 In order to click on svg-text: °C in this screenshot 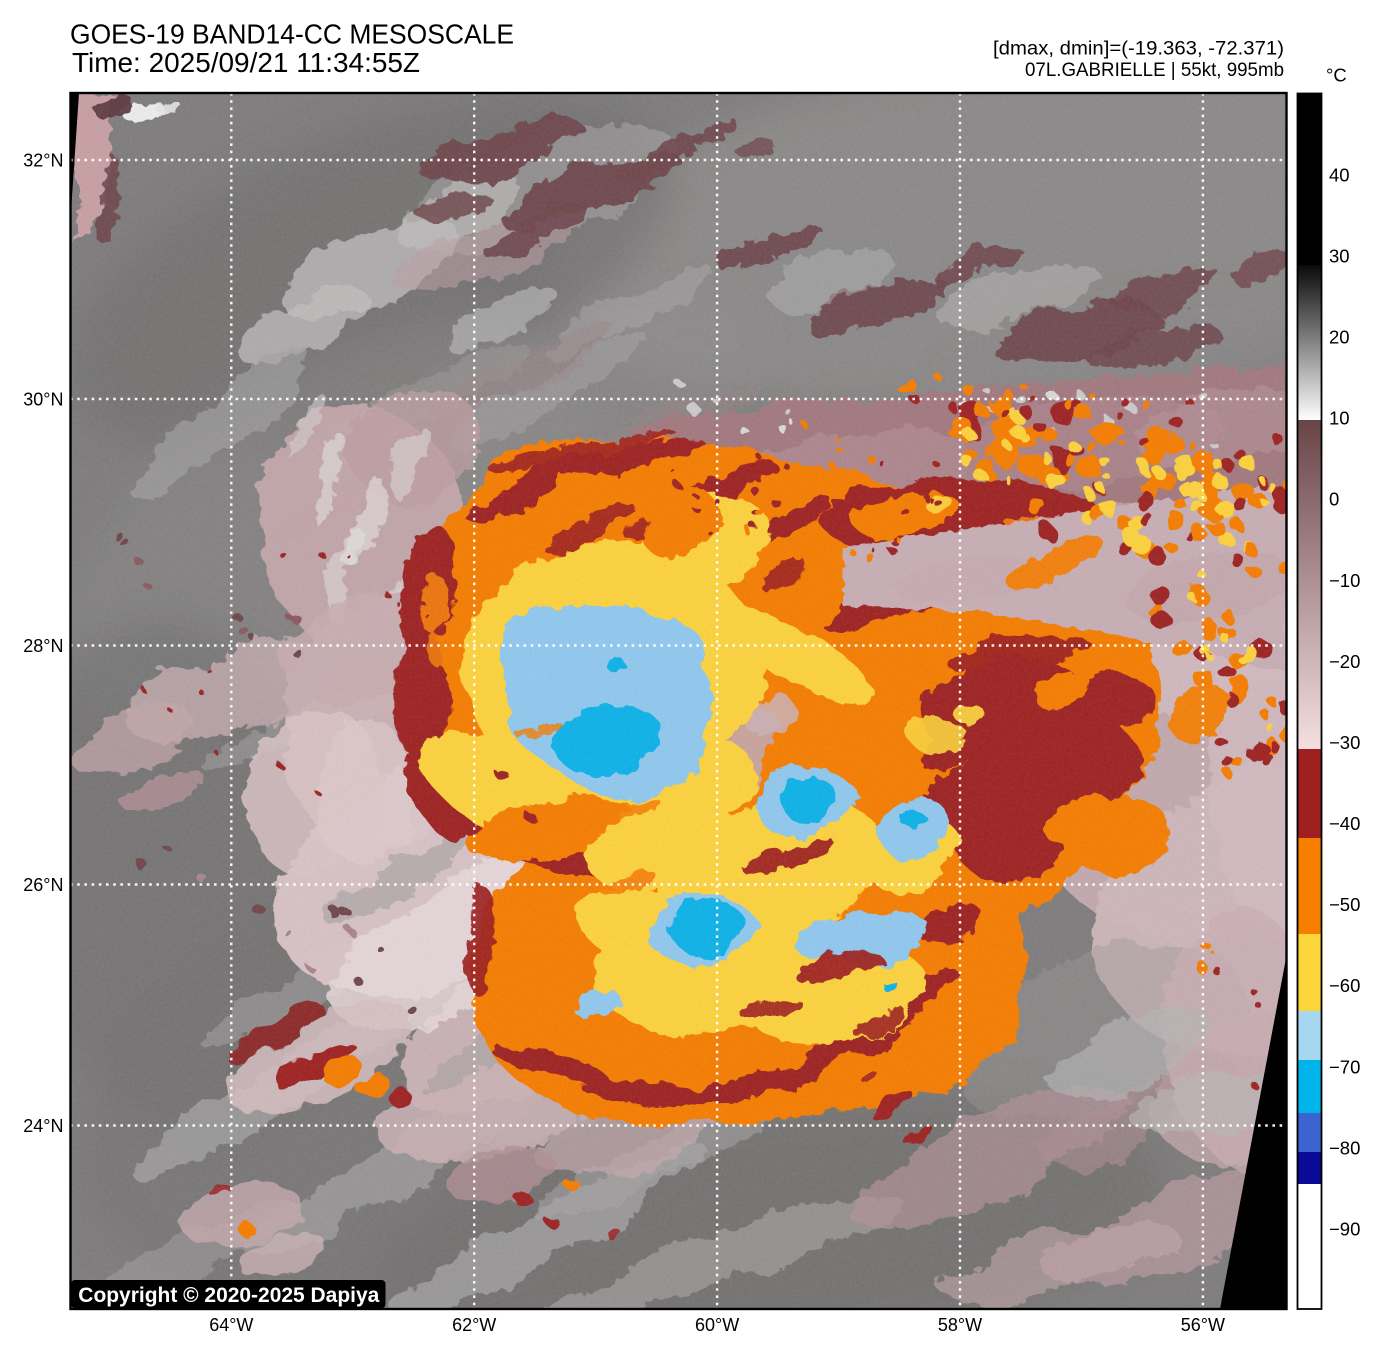, I will do `click(1336, 75)`.